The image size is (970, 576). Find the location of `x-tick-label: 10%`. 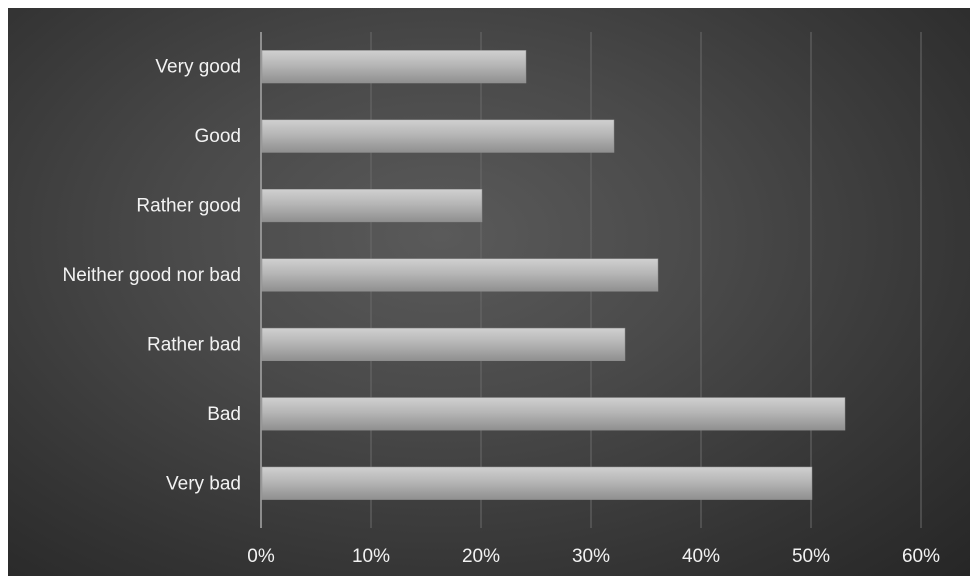

x-tick-label: 10% is located at coordinates (371, 556).